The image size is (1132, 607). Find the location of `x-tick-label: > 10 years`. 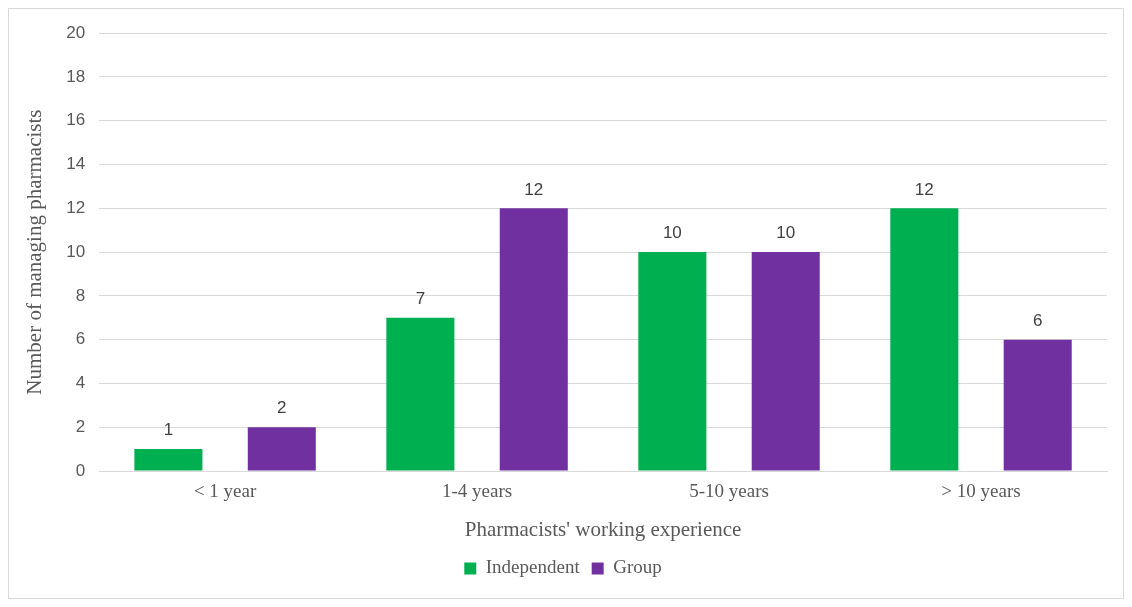

x-tick-label: > 10 years is located at coordinates (981, 491).